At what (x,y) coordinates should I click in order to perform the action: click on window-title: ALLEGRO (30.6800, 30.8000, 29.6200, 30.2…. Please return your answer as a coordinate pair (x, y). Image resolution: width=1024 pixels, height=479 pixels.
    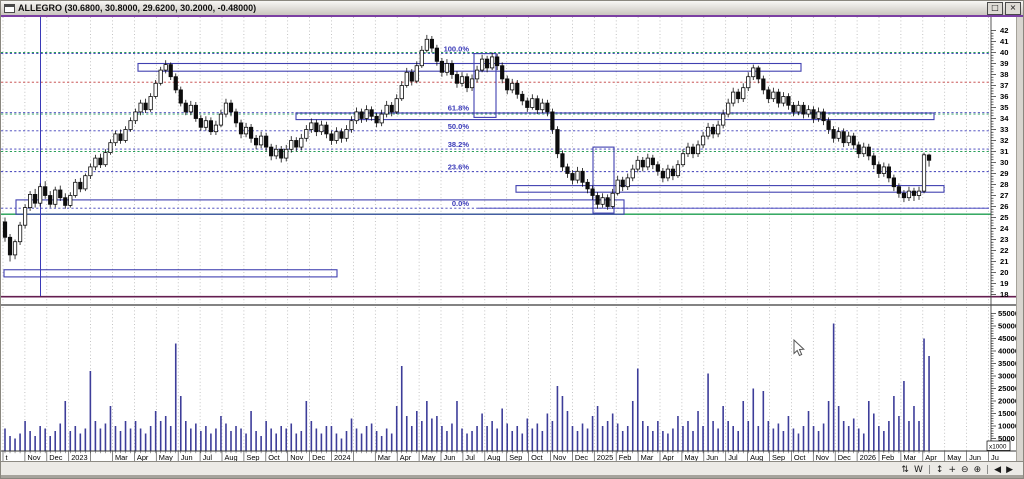
    Looking at the image, I should click on (137, 7).